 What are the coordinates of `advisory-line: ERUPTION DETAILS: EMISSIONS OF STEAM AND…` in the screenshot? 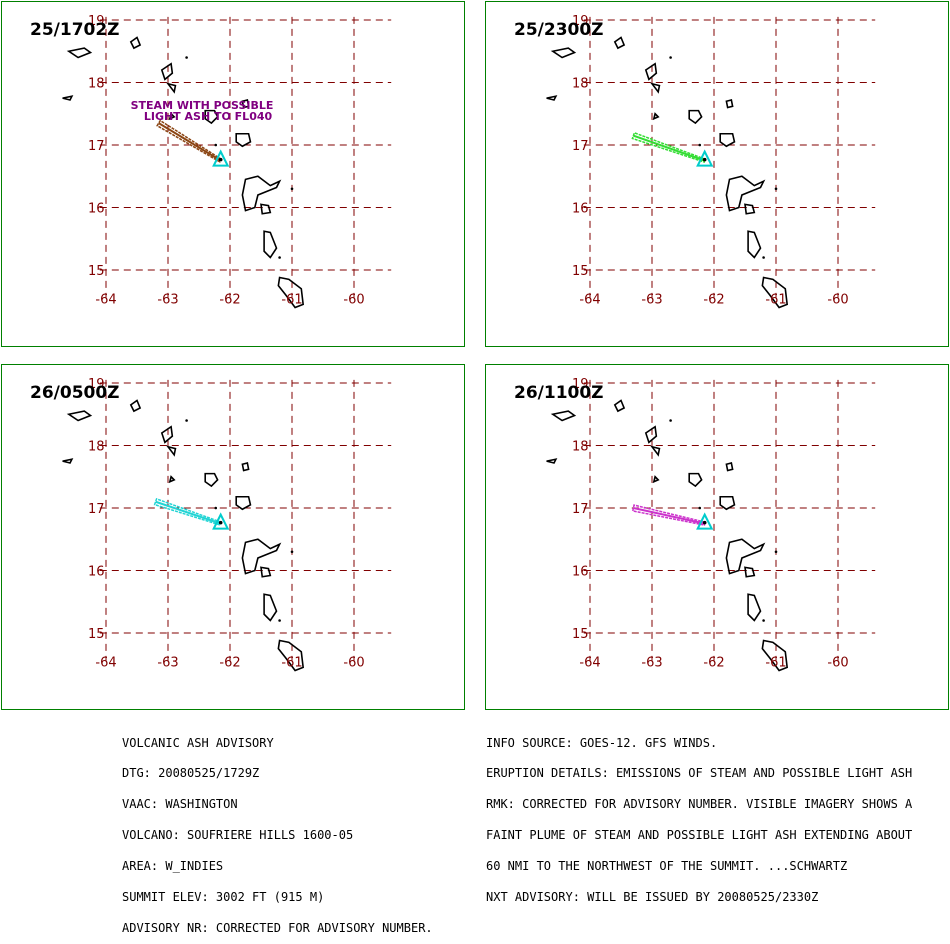 It's located at (699, 773).